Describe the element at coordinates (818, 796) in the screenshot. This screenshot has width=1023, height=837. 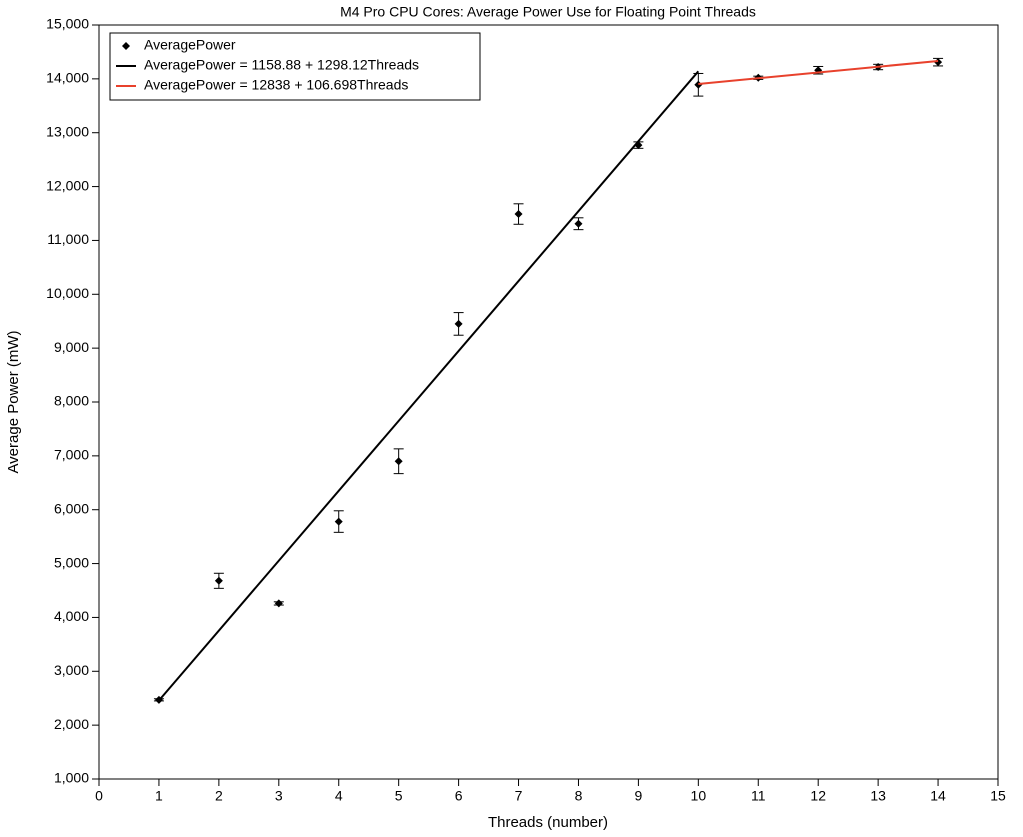
I see `x-tick-label: 12` at that location.